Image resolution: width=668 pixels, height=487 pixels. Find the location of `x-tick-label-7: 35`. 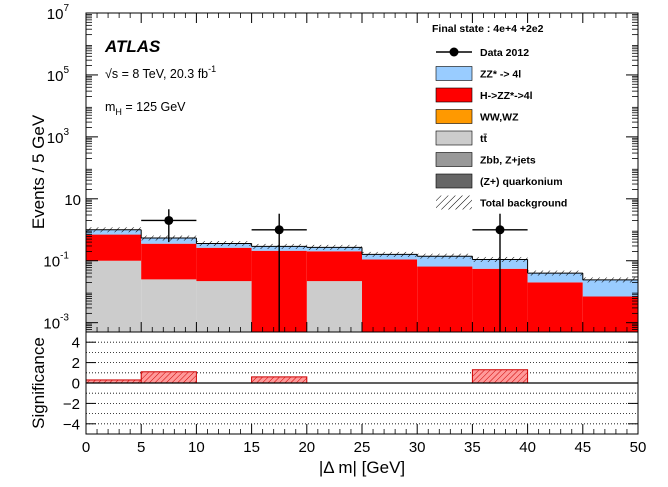

x-tick-label-7: 35 is located at coordinates (472, 447).